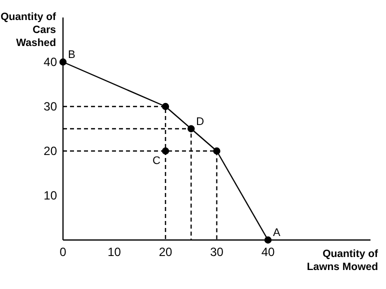  What do you see at coordinates (165, 252) in the screenshot?
I see `x-tick-label: 20` at bounding box center [165, 252].